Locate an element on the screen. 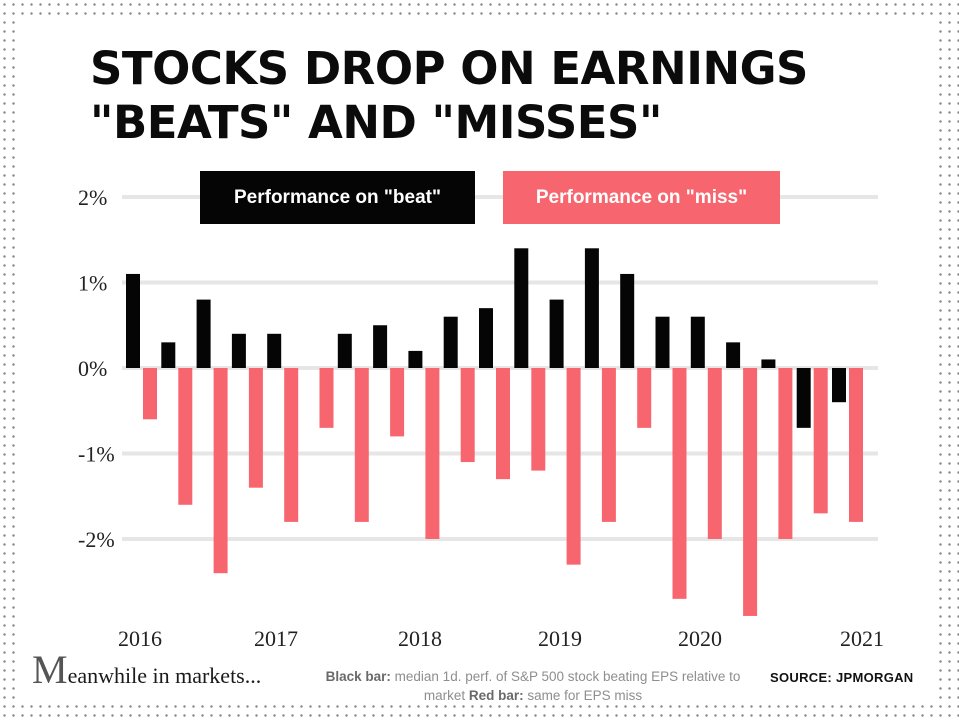  legend-miss: Performance on "miss" is located at coordinates (641, 197).